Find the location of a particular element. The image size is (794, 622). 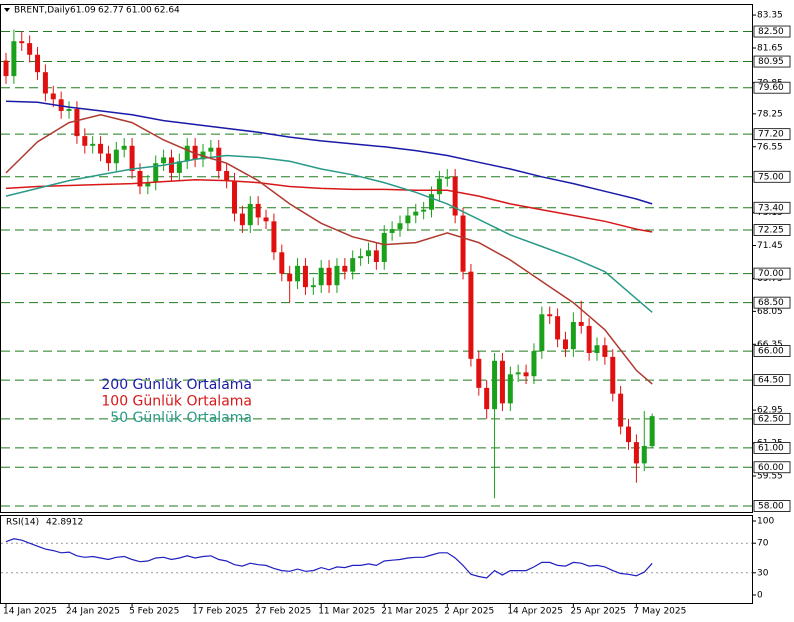

legend-entry: 50 Günlük Ortalama is located at coordinates (181, 418).